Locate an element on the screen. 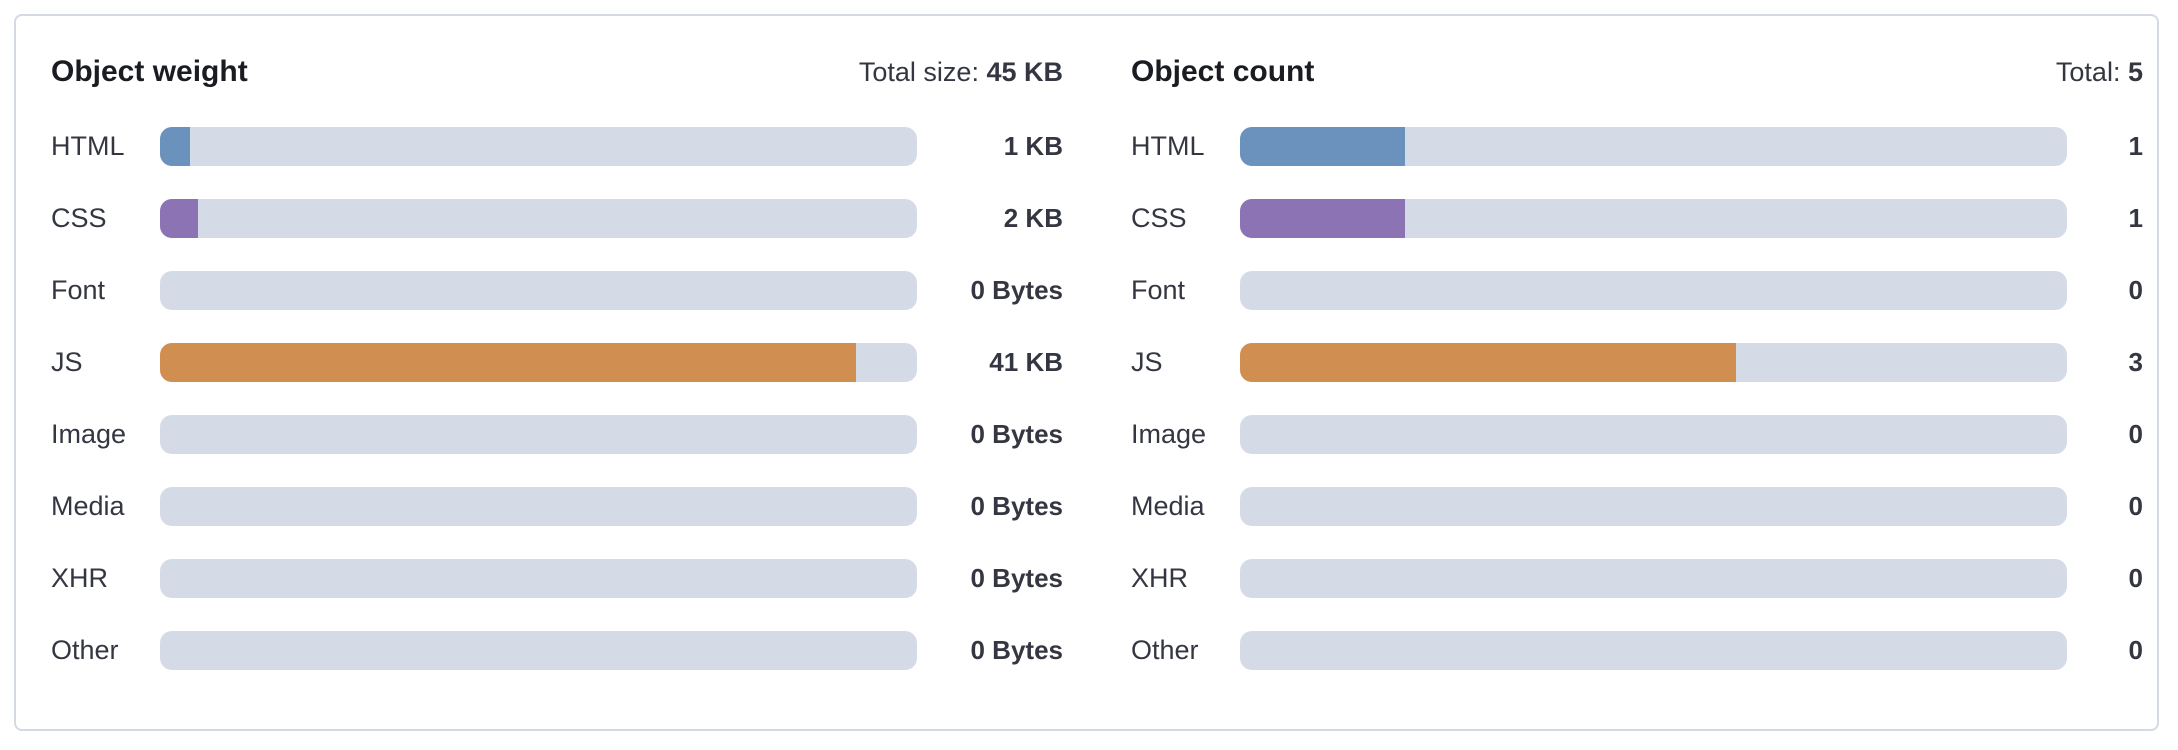  bar-row-html: HTML 1 is located at coordinates (1637, 146).